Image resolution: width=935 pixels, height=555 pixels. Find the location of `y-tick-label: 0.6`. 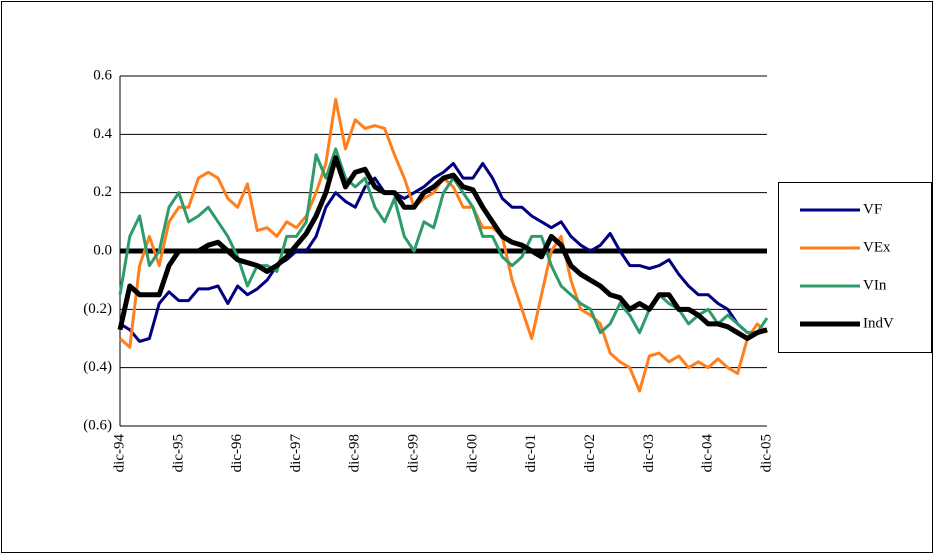

y-tick-label: 0.6 is located at coordinates (102, 75).